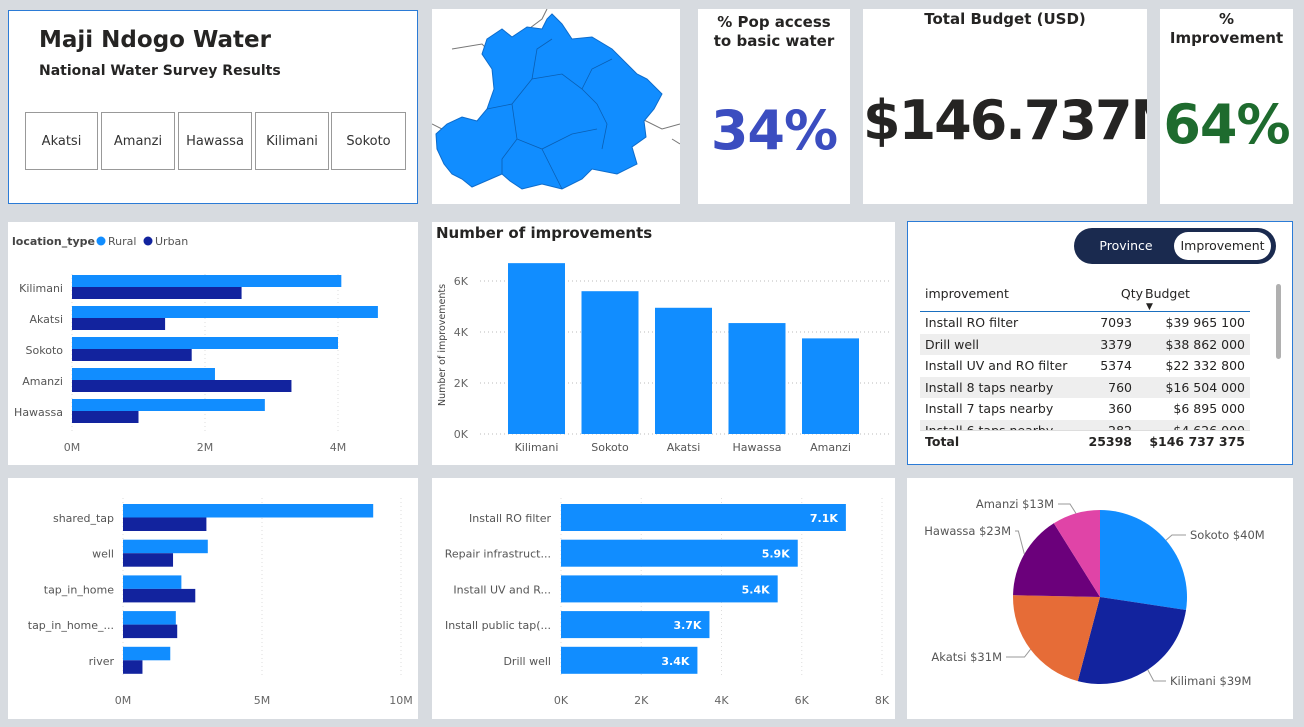 The height and width of the screenshot is (727, 1304). I want to click on x-tick-label: 0M, so click(123, 700).